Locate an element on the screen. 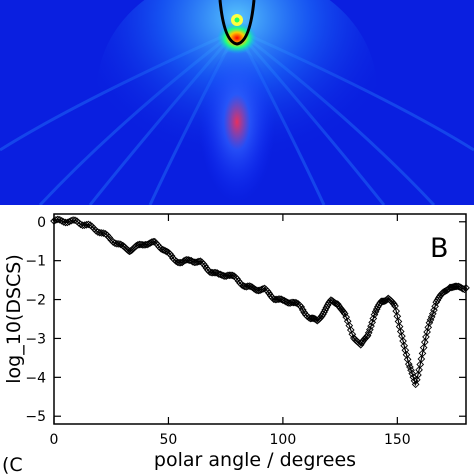  y-tick-label: −4 is located at coordinates (35, 378).